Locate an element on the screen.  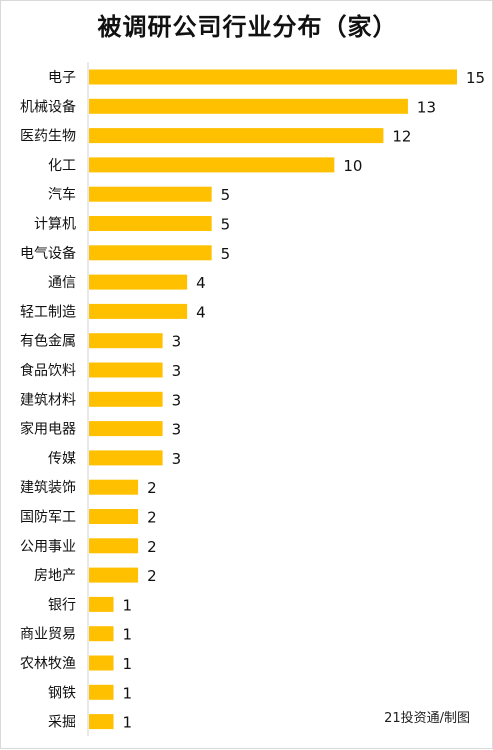
category-label: 食品饮料 is located at coordinates (48, 370).